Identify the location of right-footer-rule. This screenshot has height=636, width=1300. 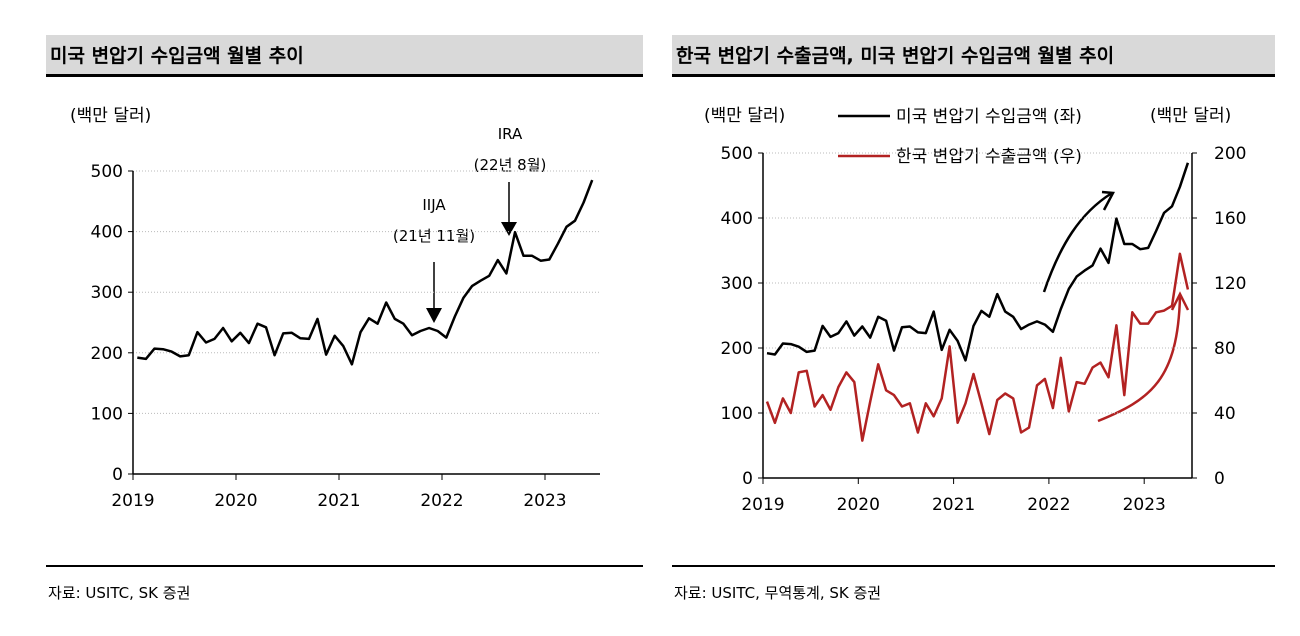
(973, 566).